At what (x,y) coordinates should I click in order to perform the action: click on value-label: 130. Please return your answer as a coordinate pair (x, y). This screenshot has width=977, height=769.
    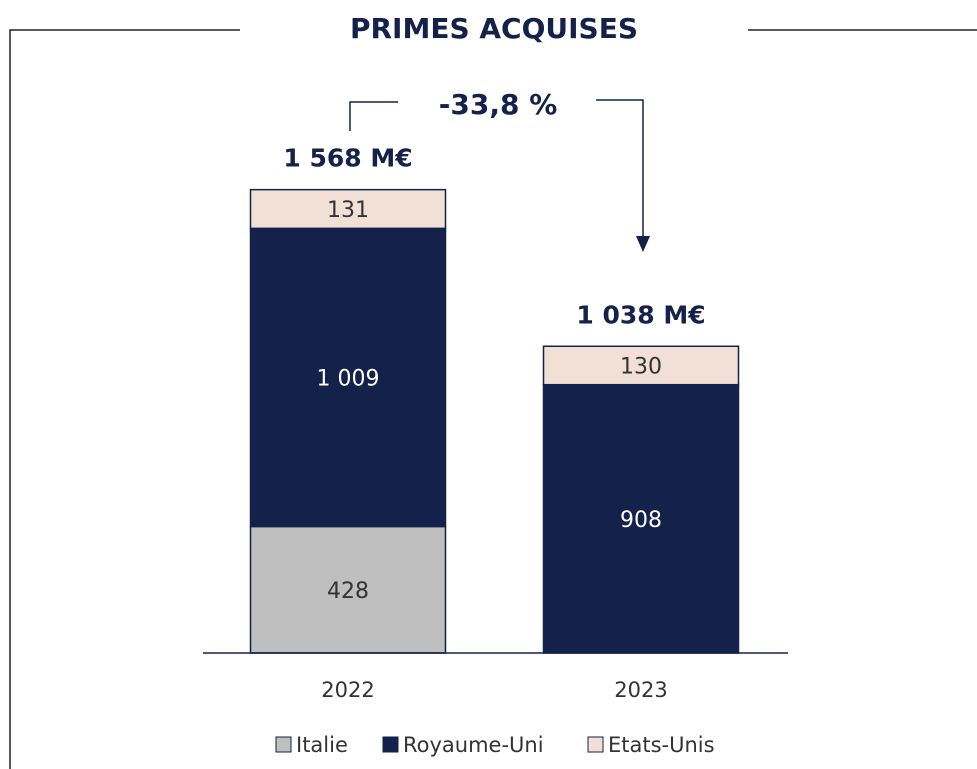
    Looking at the image, I should click on (641, 366).